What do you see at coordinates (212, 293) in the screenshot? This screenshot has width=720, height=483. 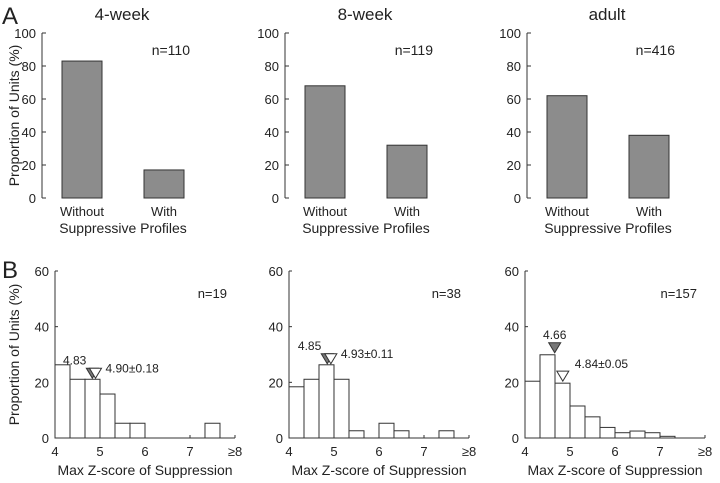 I see `n-label: n=19` at bounding box center [212, 293].